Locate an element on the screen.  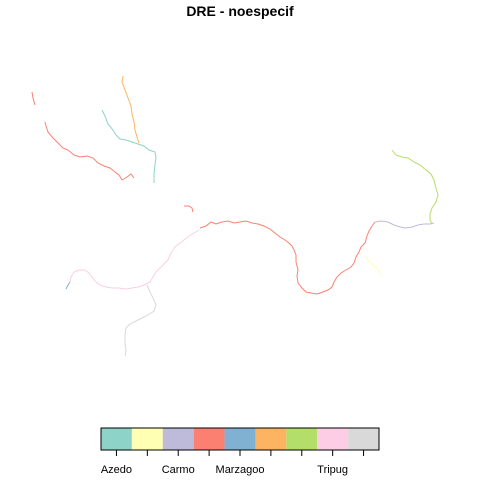
legend-labels: Azedo Carmo Marzagoo Tripug is located at coordinates (224, 470).